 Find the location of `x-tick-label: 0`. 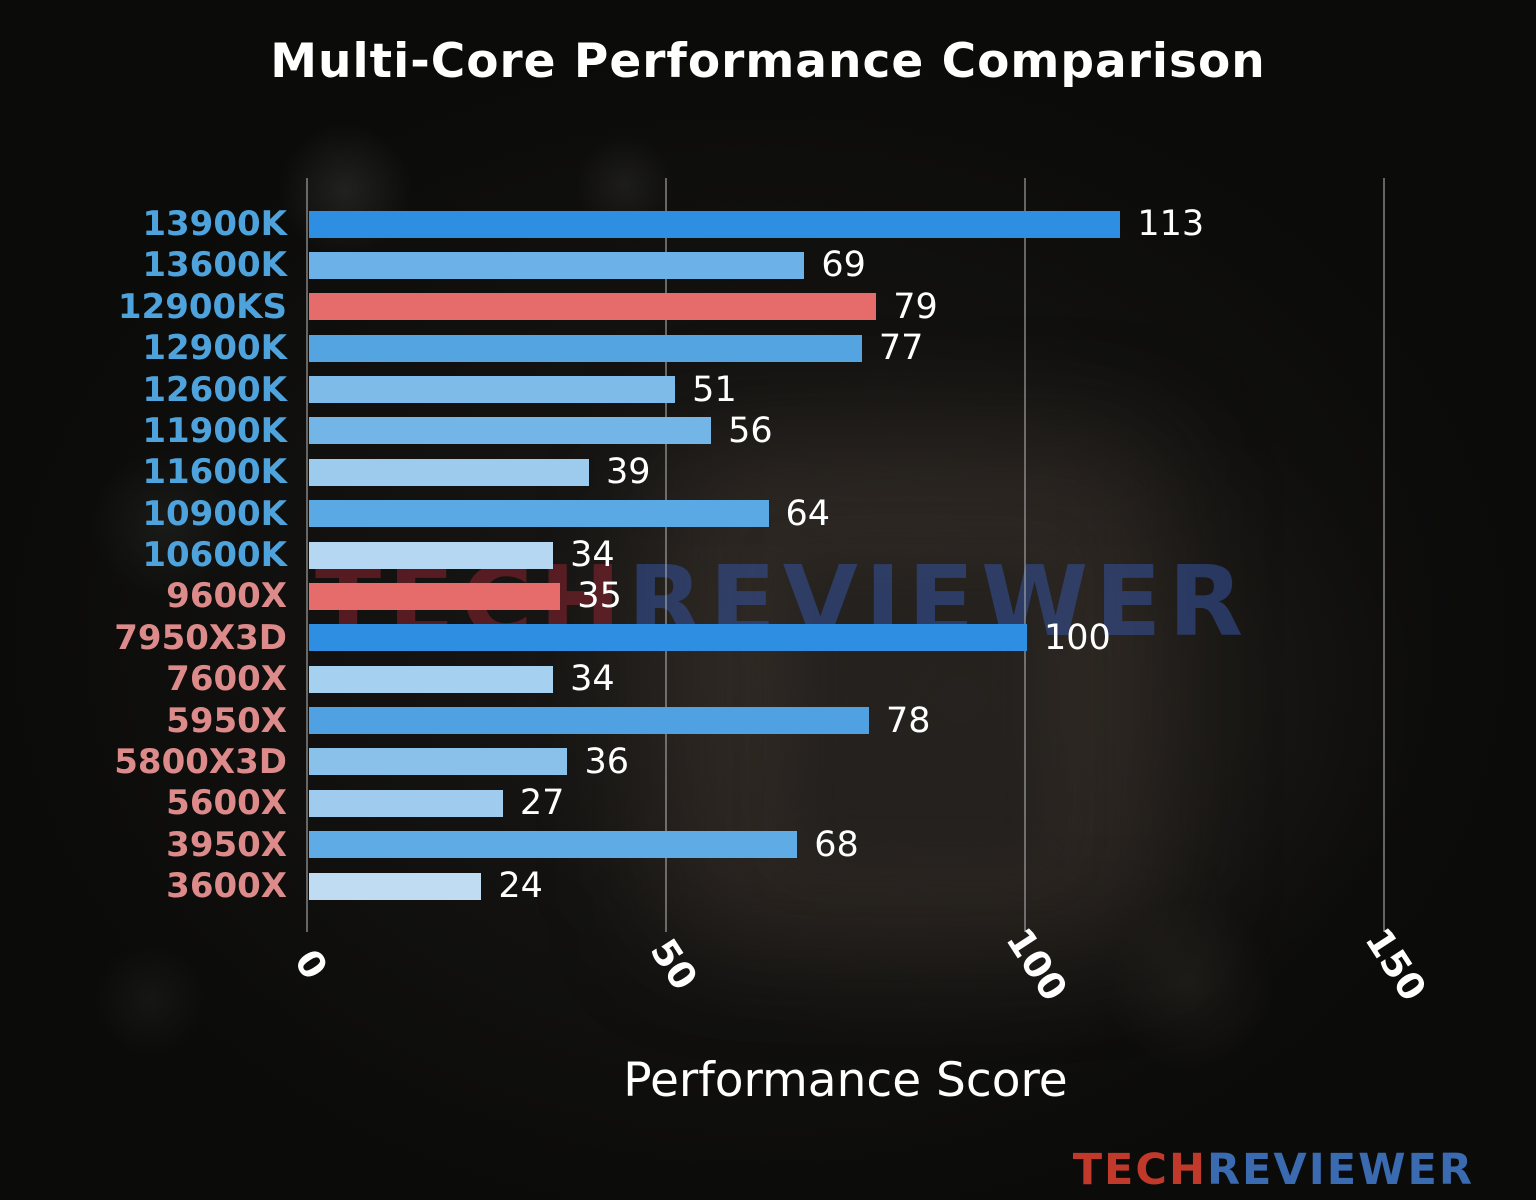

x-tick-label: 0 is located at coordinates (311, 964).